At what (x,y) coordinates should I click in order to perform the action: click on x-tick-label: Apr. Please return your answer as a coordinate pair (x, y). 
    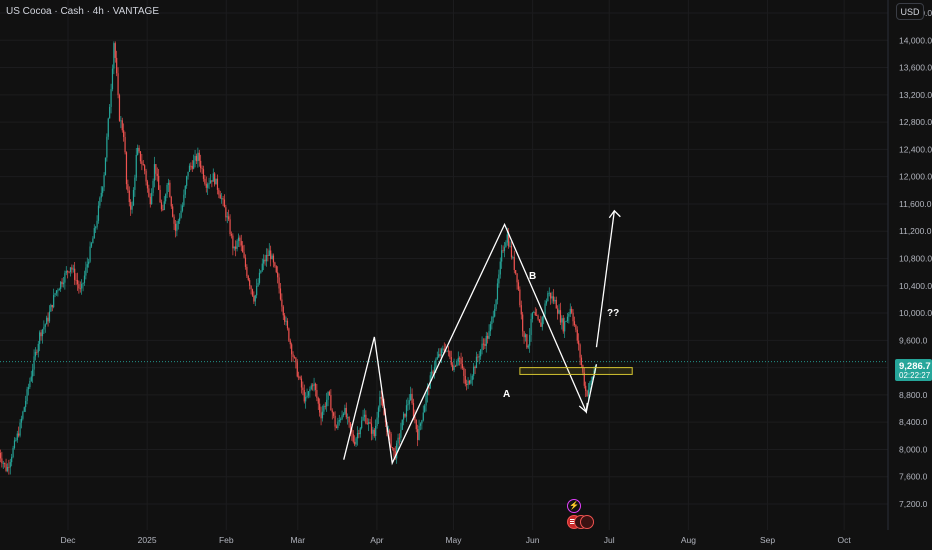
    Looking at the image, I should click on (376, 540).